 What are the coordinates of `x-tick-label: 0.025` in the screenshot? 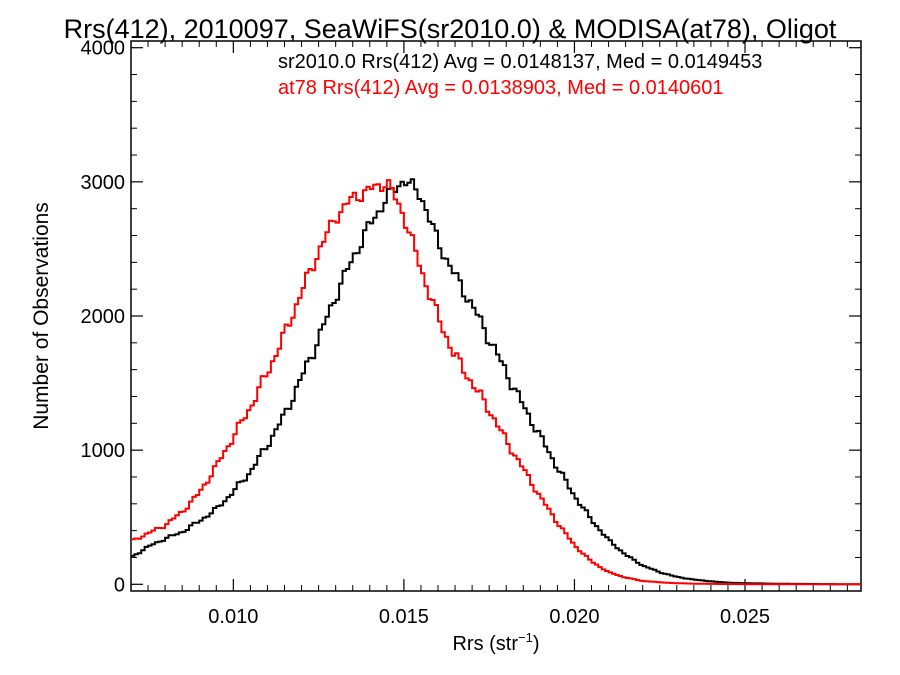 It's located at (745, 617).